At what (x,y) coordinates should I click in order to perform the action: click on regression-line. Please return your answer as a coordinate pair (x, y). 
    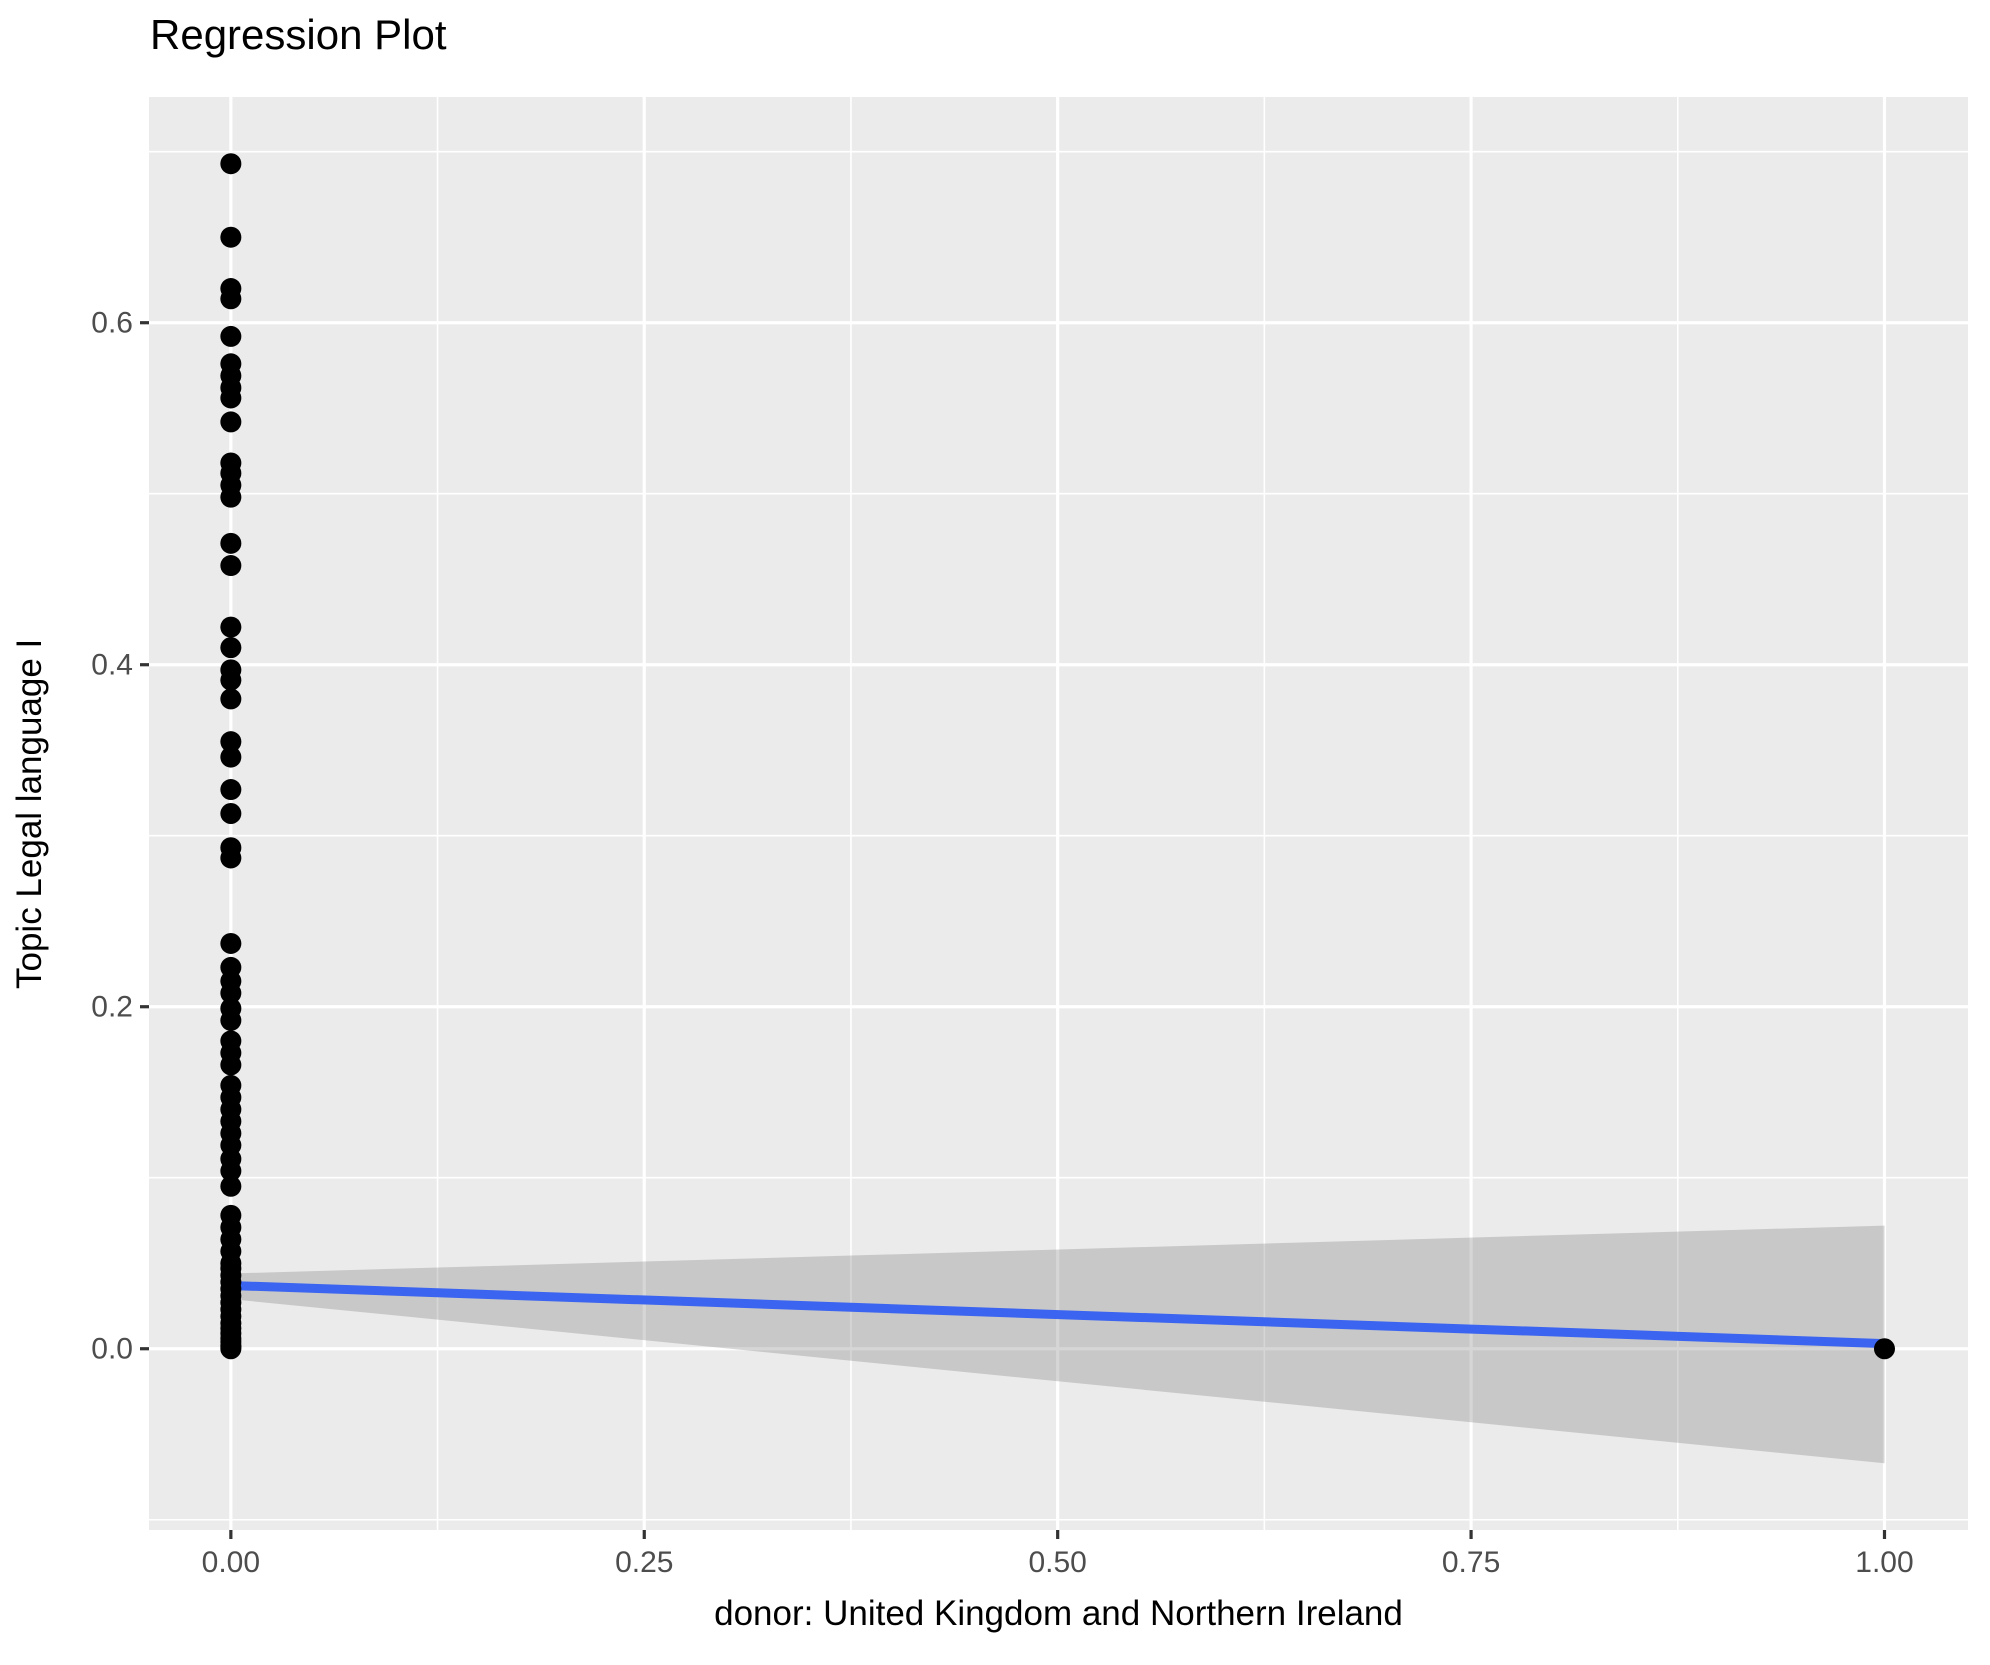
    Looking at the image, I should click on (1057, 1314).